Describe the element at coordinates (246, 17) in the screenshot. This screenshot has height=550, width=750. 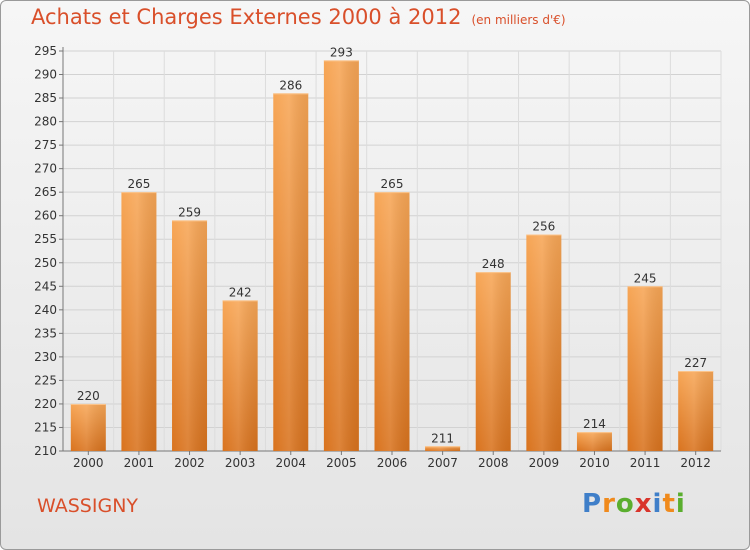
I see `chart-title-text: Achats et Charges Externes 2000 à 2012` at that location.